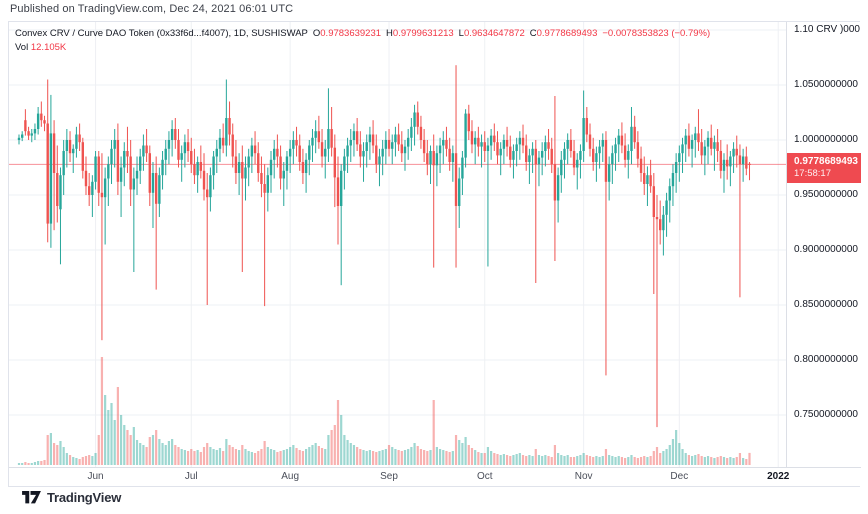 This screenshot has width=868, height=514. What do you see at coordinates (826, 304) in the screenshot?
I see `price-axis-label: 0.8500000000` at bounding box center [826, 304].